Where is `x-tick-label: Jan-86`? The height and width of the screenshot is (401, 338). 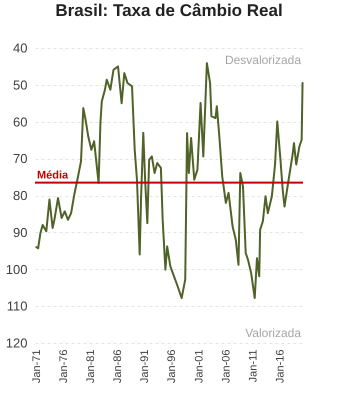
x-tick-label: Jan-86 is located at coordinates (118, 367).